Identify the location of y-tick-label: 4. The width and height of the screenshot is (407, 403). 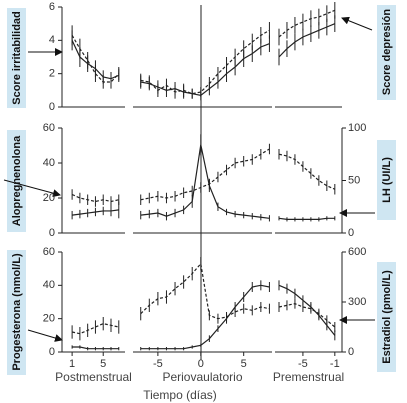
(52, 40).